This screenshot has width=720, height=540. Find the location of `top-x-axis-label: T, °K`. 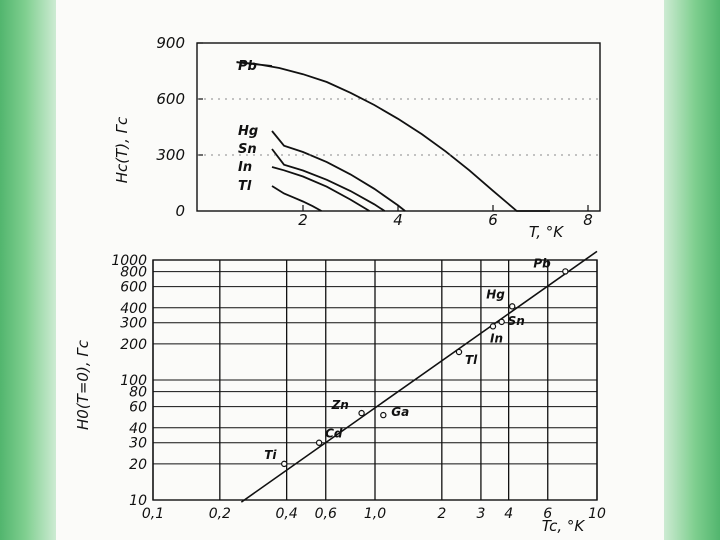

top-x-axis-label: T, °K is located at coordinates (546, 232).